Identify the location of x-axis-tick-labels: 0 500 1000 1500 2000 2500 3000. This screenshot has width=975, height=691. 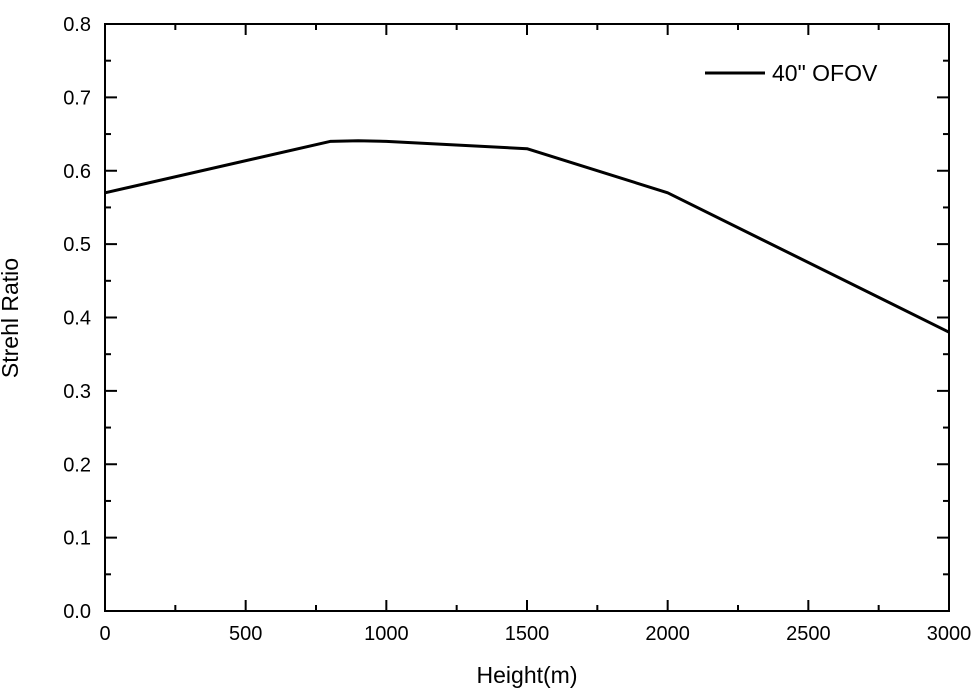
(535, 634).